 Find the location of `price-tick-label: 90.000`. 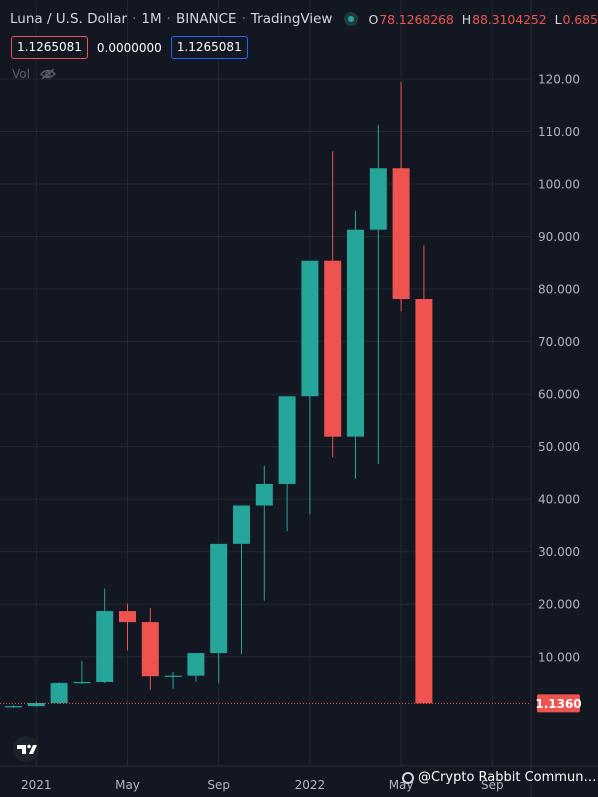

price-tick-label: 90.000 is located at coordinates (559, 237).